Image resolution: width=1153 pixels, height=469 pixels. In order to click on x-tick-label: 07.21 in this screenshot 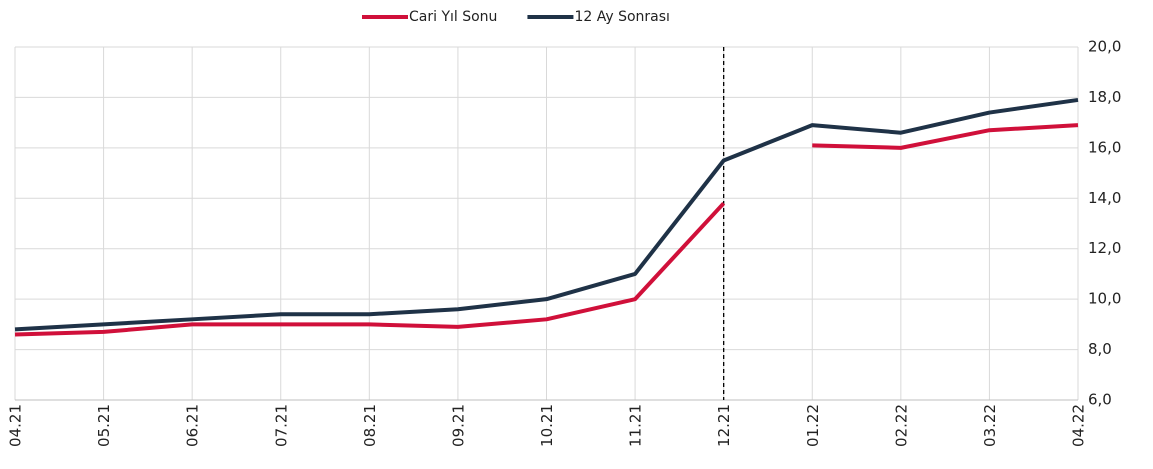, I will do `click(281, 425)`.